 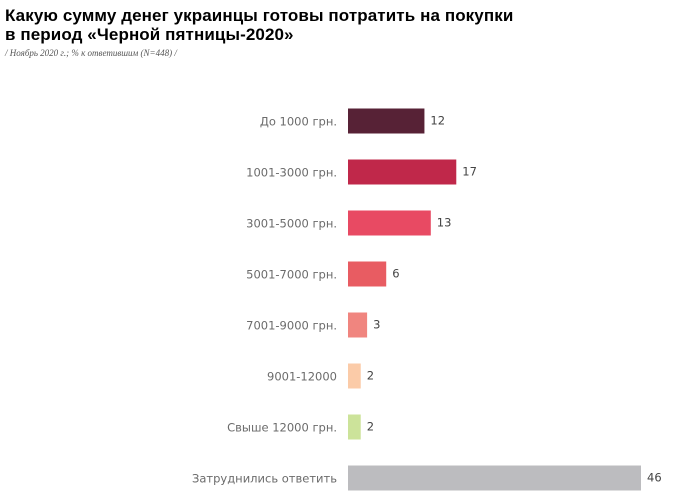 What do you see at coordinates (264, 479) in the screenshot?
I see `category-label: Затруднились ответить` at bounding box center [264, 479].